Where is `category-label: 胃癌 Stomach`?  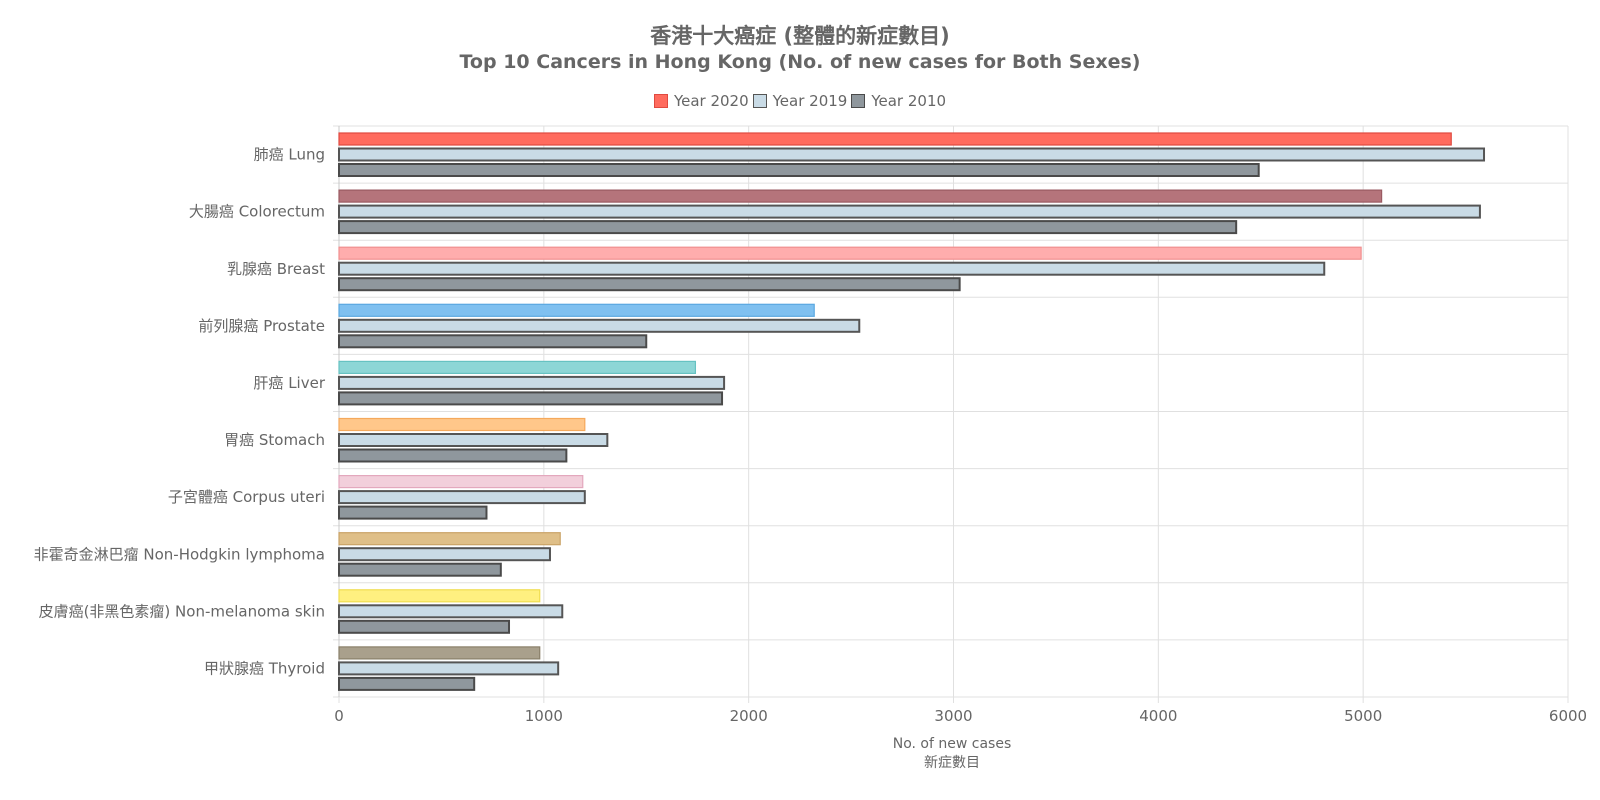
category-label: 胃癌 Stomach is located at coordinates (274, 440).